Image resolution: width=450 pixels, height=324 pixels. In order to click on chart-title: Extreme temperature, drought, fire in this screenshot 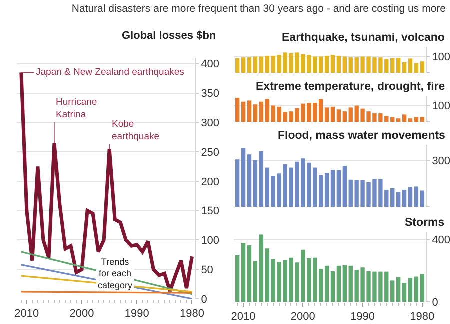, I will do `click(351, 87)`.